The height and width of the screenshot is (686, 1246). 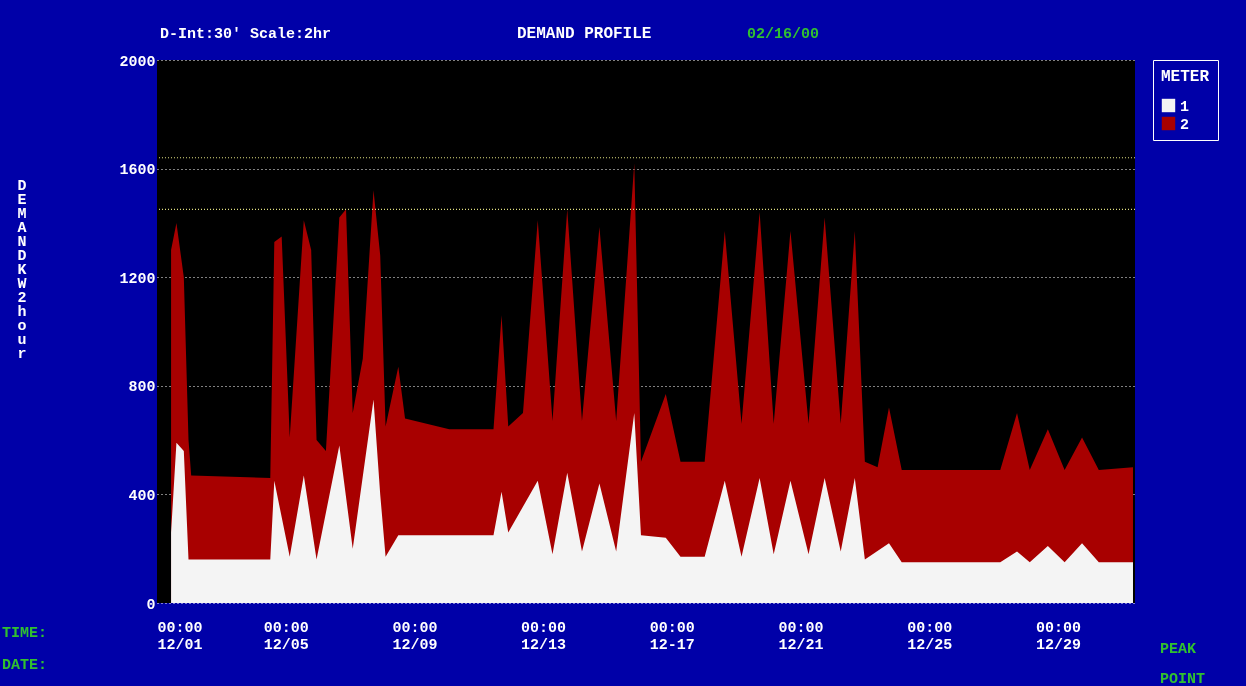 I want to click on x-tick-label: 00:00 12/25, so click(x=930, y=636).